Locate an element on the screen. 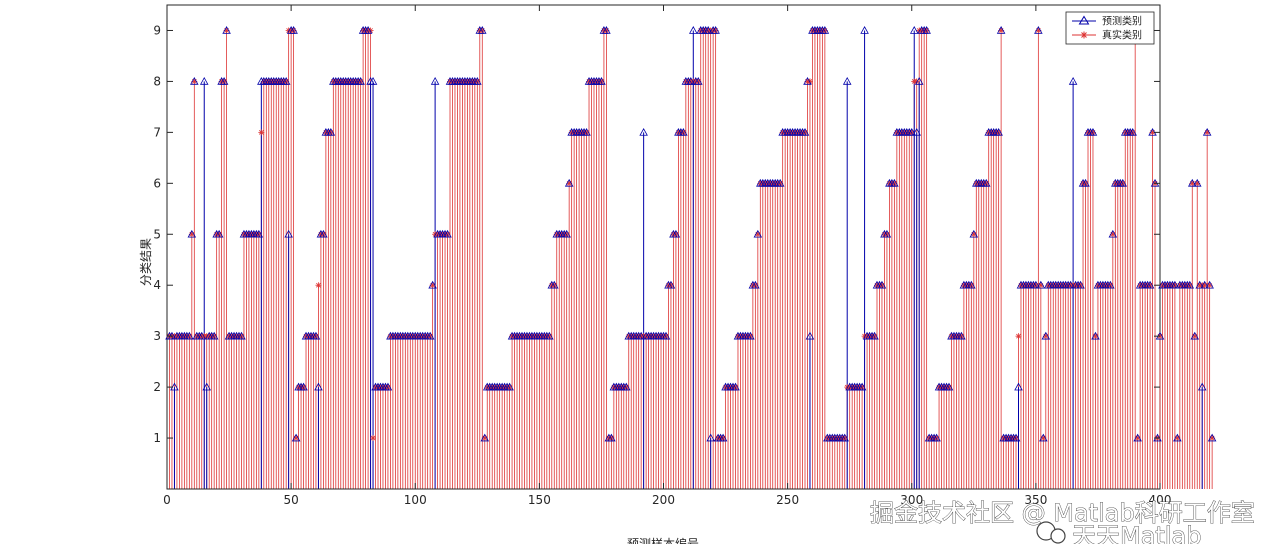 The width and height of the screenshot is (1280, 544). x-tick-label: 0 is located at coordinates (167, 500).